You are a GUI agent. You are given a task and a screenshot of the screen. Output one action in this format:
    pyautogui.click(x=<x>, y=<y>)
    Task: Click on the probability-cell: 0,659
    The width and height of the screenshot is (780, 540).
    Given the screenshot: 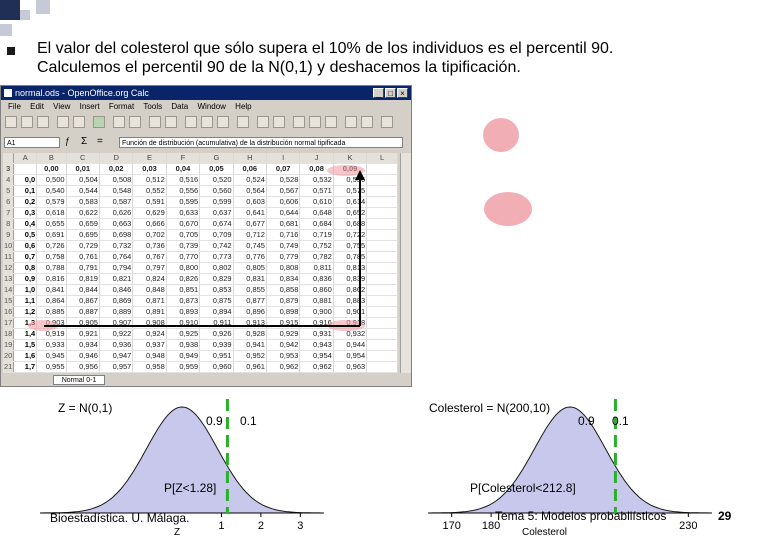 What is the action you would take?
    pyautogui.click(x=83, y=224)
    